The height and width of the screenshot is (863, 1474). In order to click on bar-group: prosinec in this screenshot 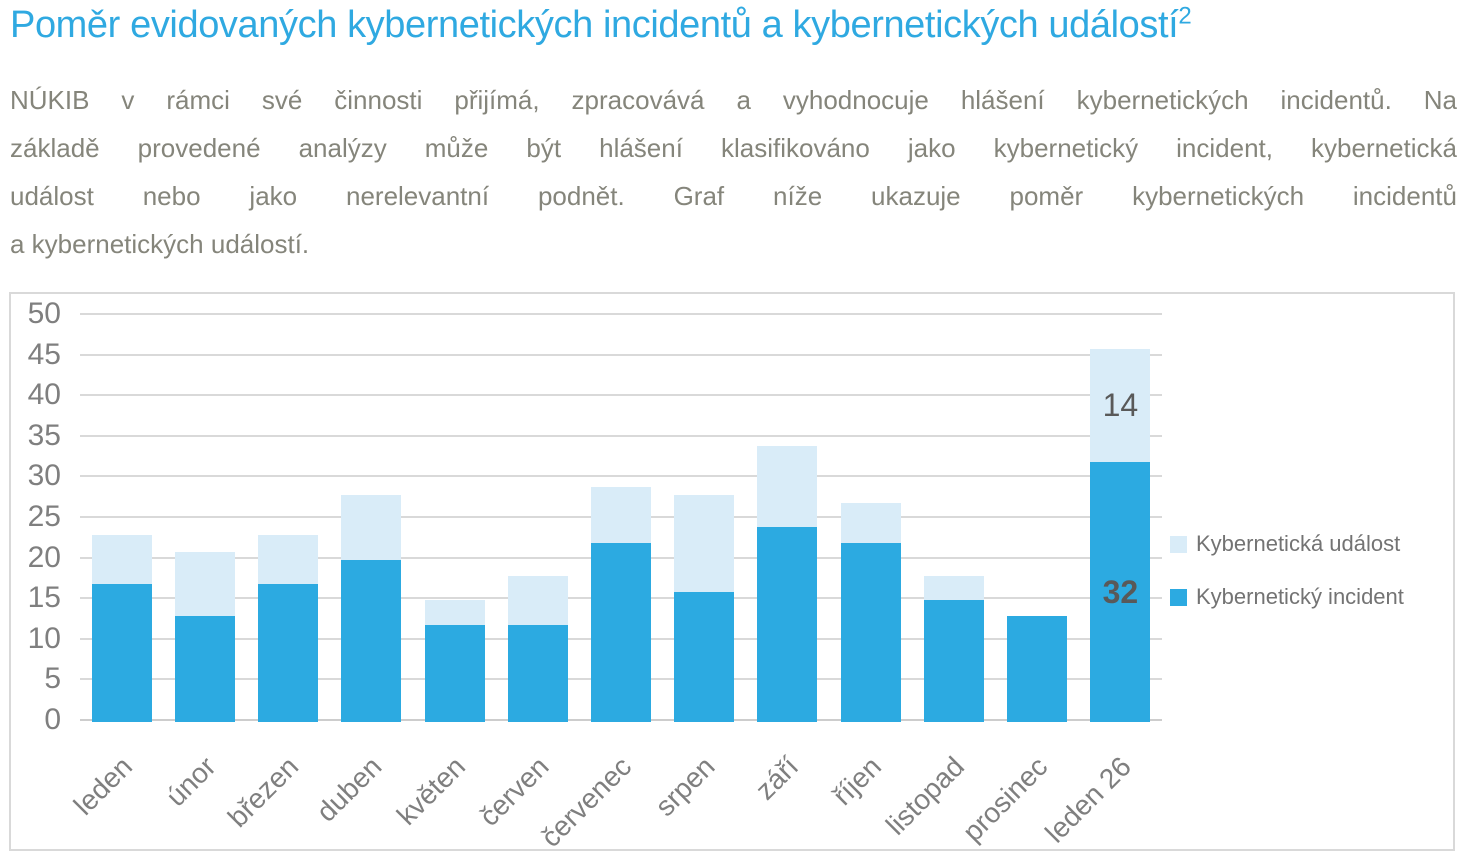, I will do `click(1018, 580)`.